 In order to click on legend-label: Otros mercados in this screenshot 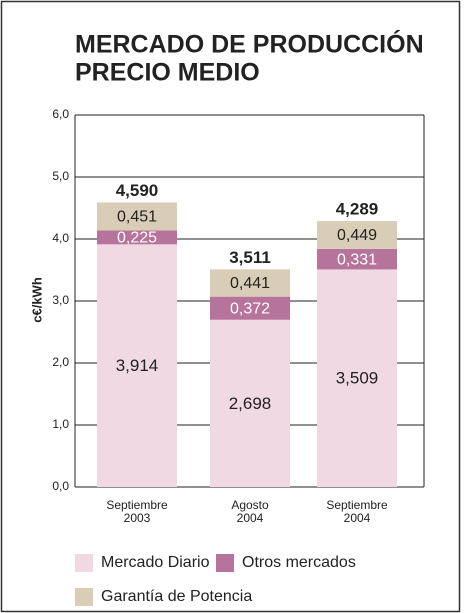, I will do `click(299, 562)`.